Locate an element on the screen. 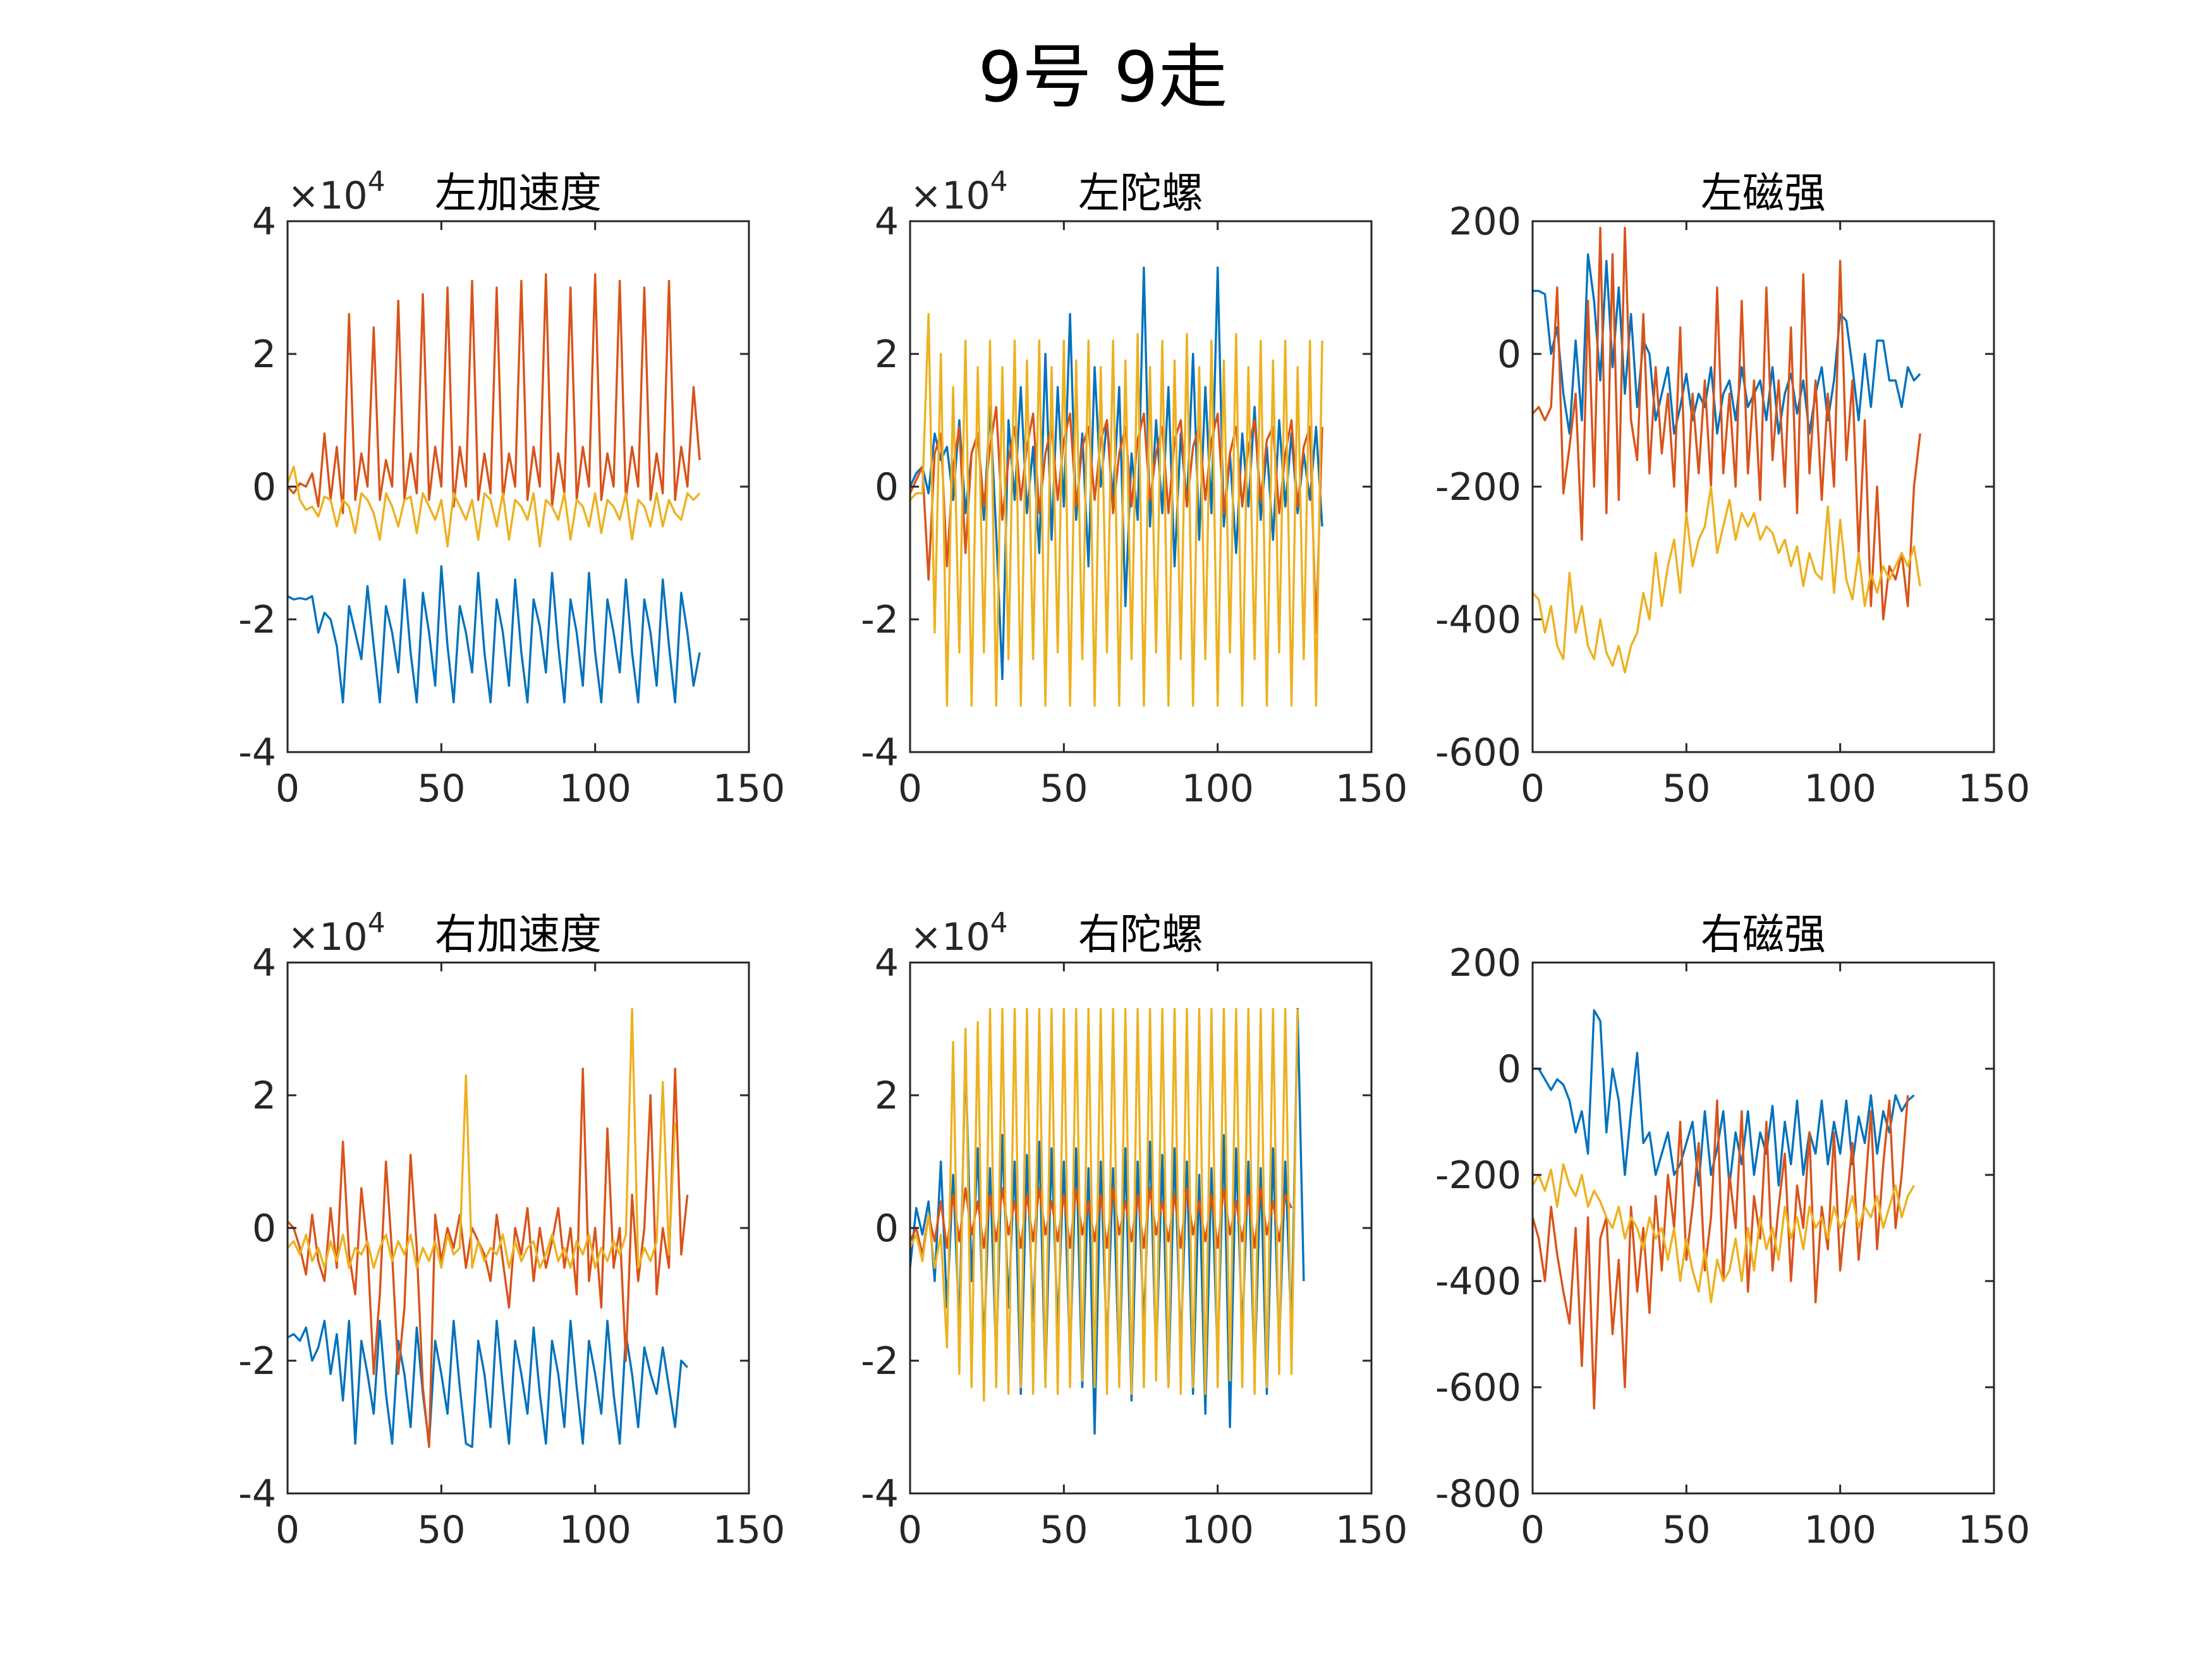  subplot-title: 左加速度 is located at coordinates (518, 193).